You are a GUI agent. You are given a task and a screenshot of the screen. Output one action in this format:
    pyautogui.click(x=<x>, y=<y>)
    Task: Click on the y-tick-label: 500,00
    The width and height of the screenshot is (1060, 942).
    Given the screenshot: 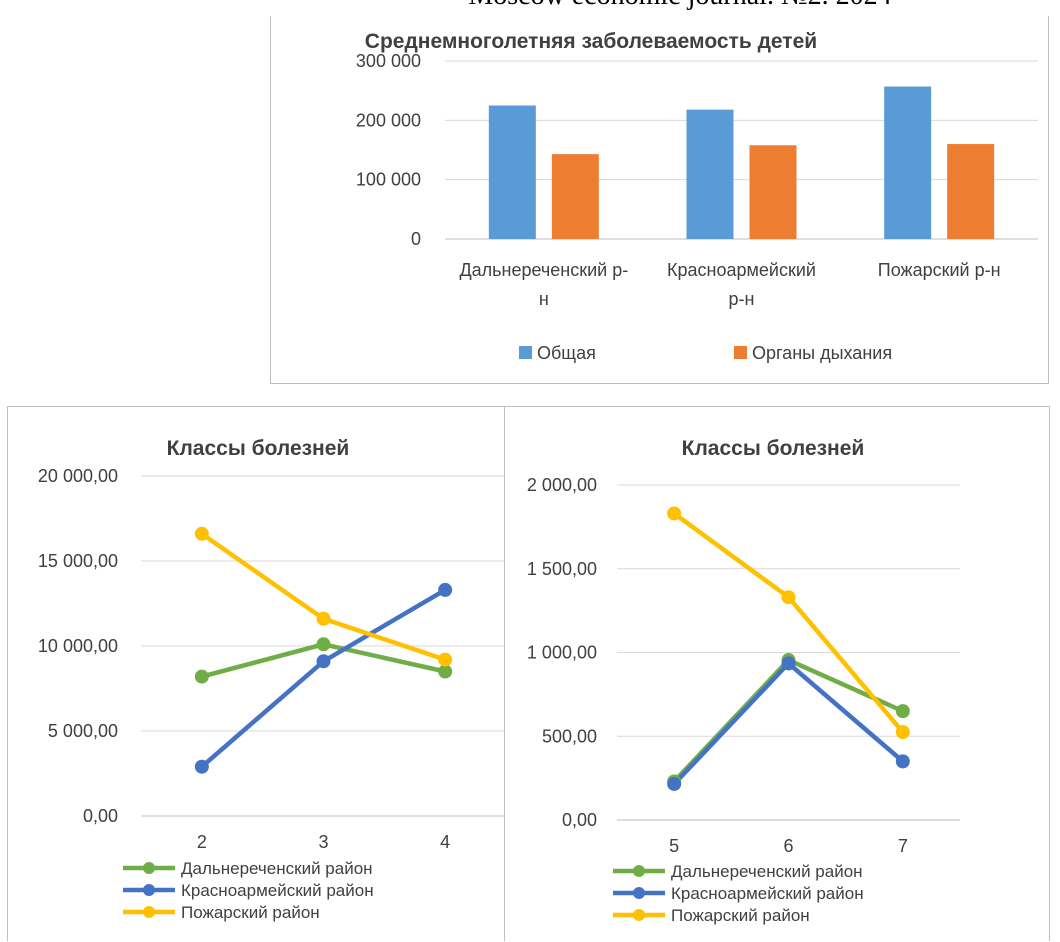 What is the action you would take?
    pyautogui.click(x=569, y=736)
    